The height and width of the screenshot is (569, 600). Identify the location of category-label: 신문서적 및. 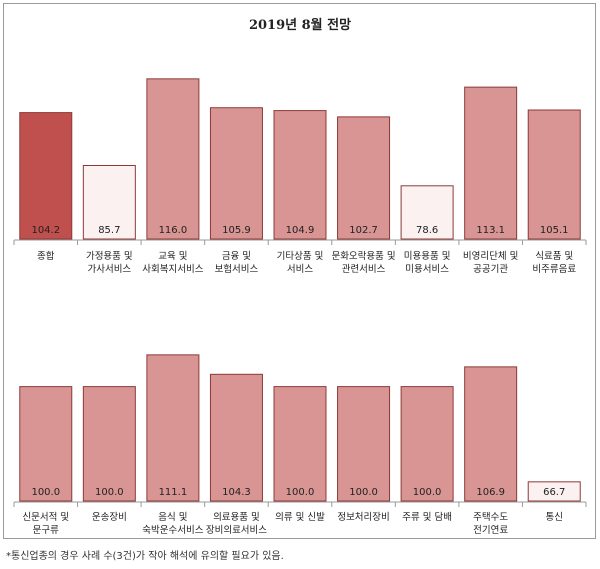
(45, 517).